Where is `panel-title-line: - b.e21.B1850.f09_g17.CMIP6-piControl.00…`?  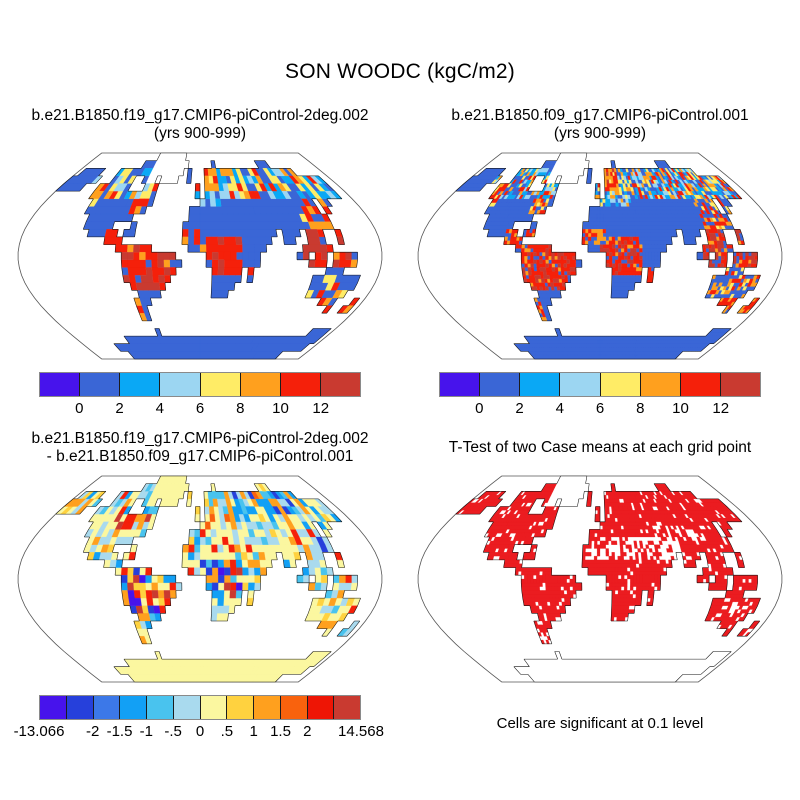
panel-title-line: - b.e21.B1850.f09_g17.CMIP6-piControl.00… is located at coordinates (200, 456).